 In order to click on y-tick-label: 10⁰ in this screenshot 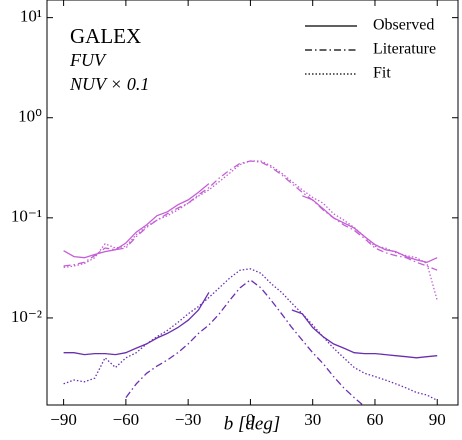, I will do `click(30, 116)`.